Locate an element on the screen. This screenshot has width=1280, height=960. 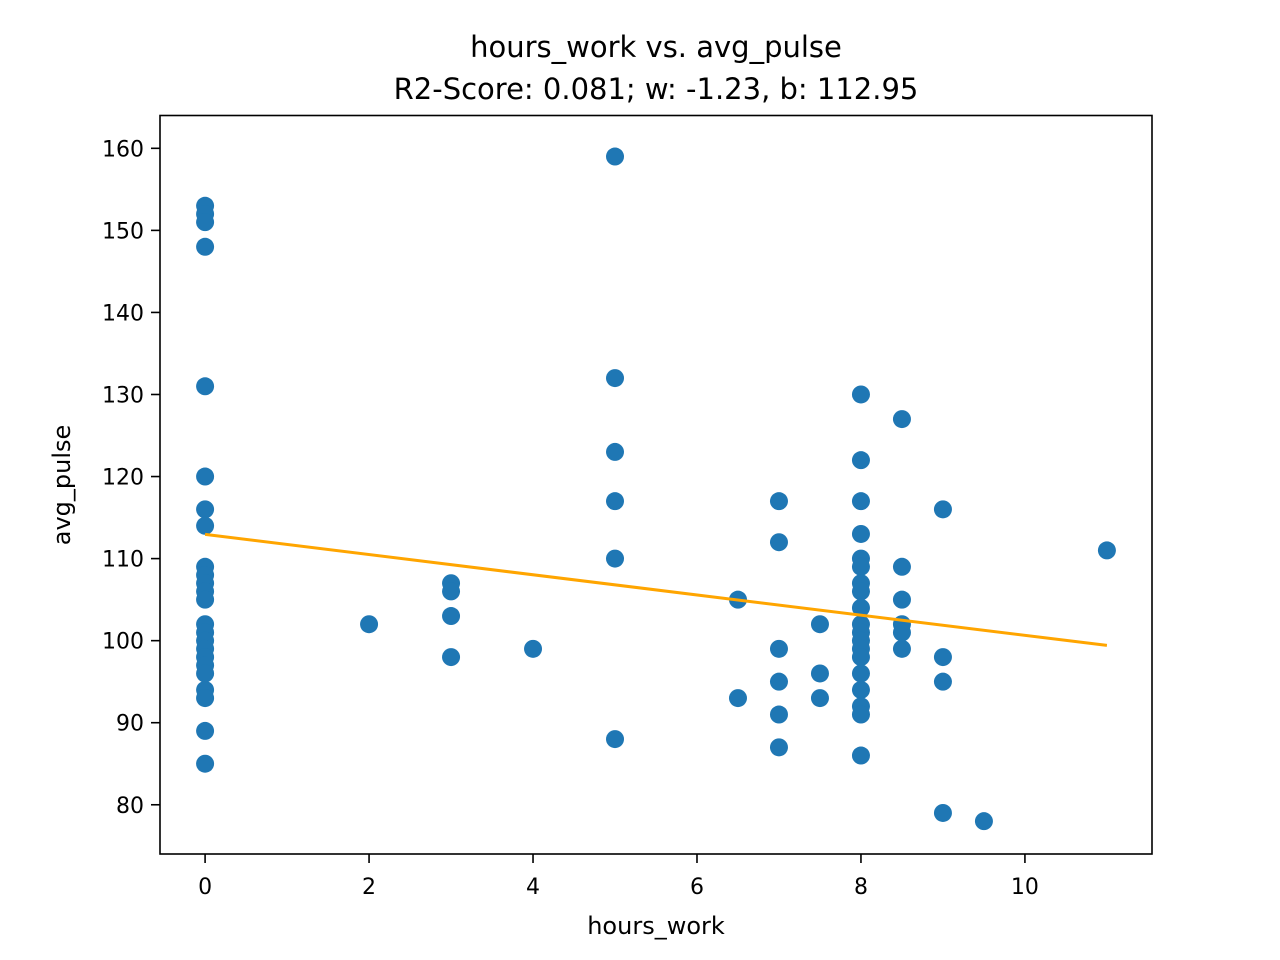
y-tick-label: 160 is located at coordinates (123, 149).